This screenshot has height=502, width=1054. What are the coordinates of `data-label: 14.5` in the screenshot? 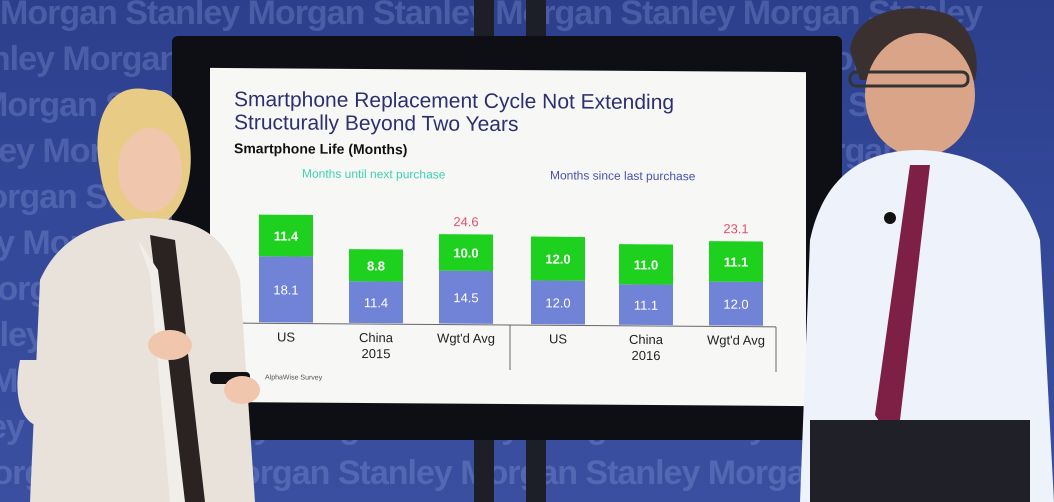 It's located at (465, 297).